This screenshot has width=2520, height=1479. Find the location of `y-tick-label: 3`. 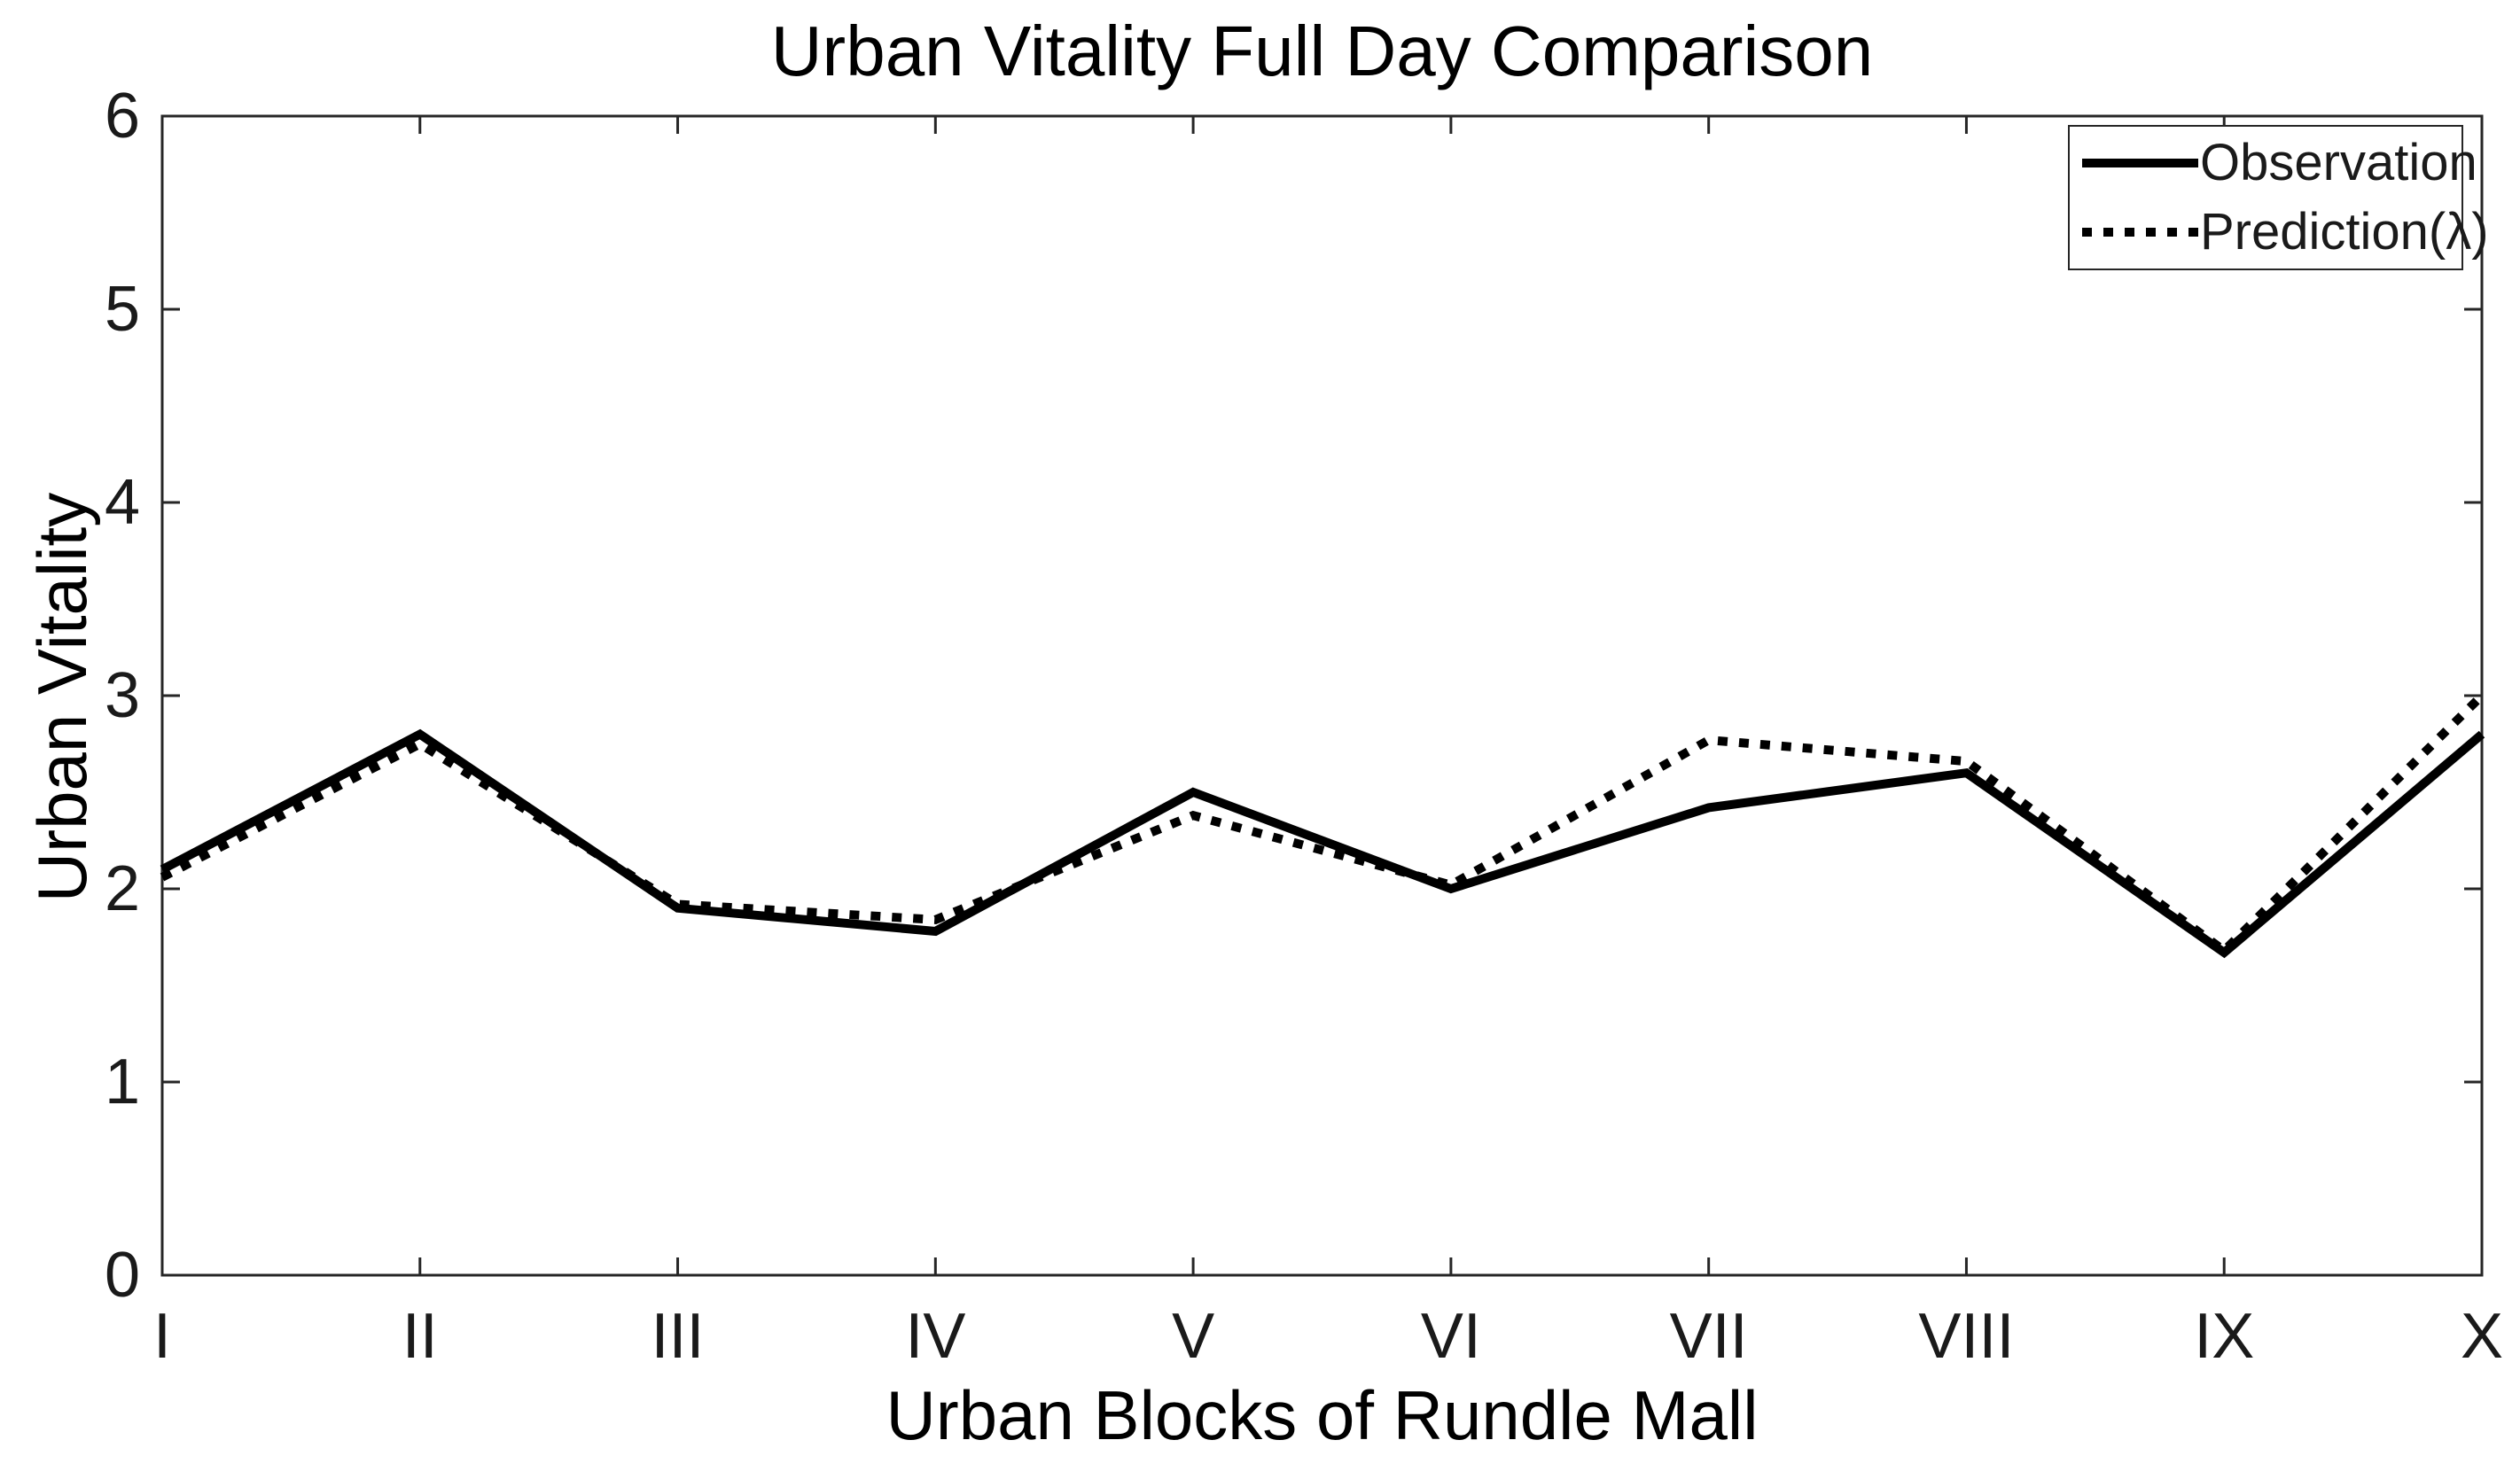

y-tick-label: 3 is located at coordinates (122, 695).